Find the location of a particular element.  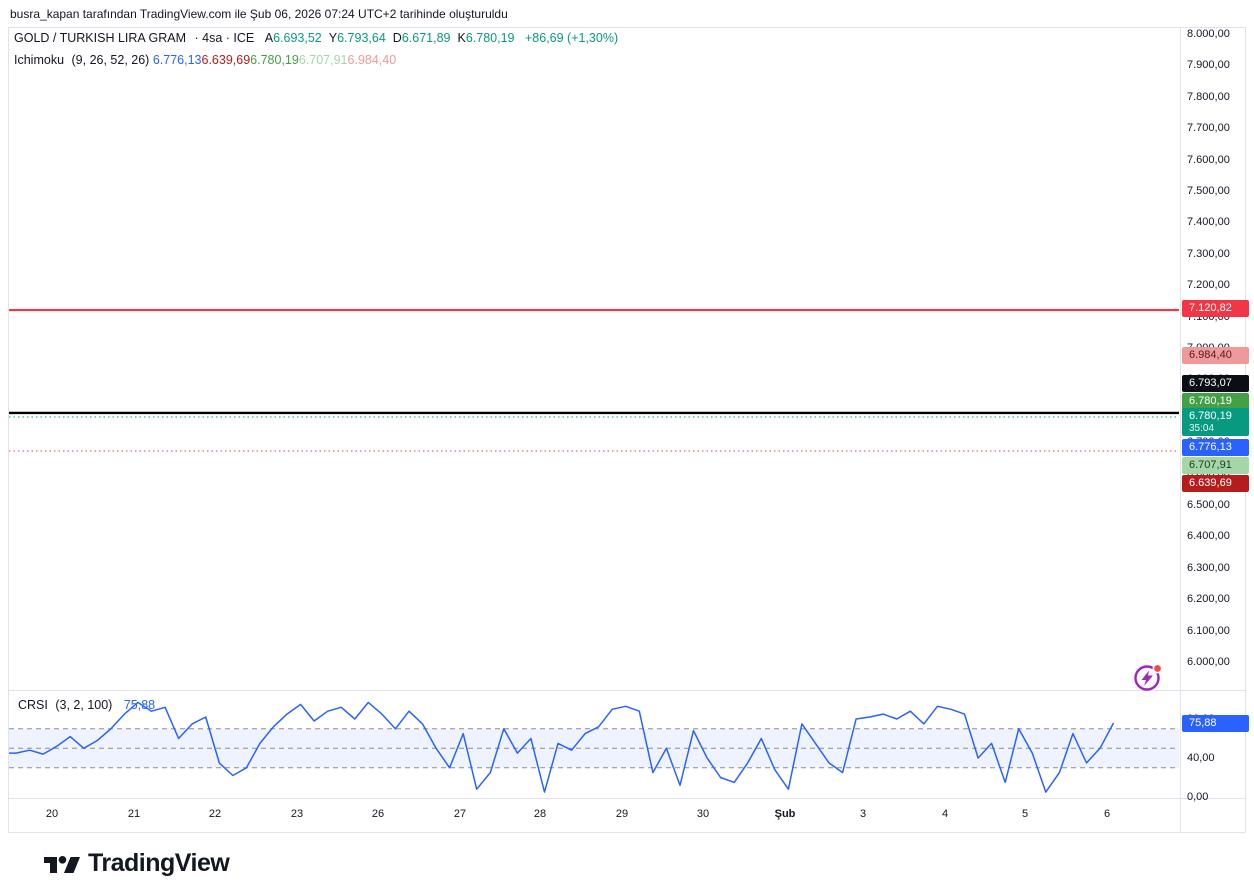

indicator-value: 6.984,40 is located at coordinates (372, 60).